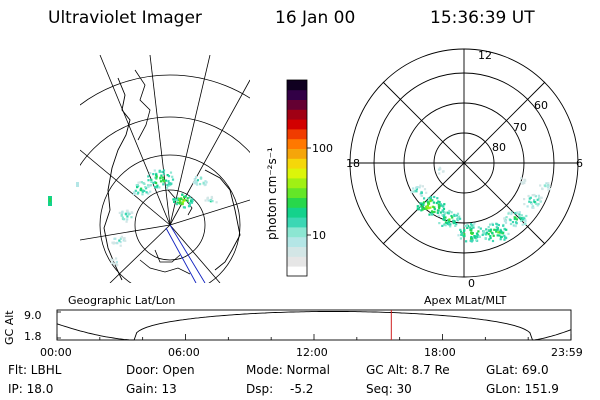 Image resolution: width=600 pixels, height=400 pixels. I want to click on gain-info: Gain: 13, so click(151, 389).